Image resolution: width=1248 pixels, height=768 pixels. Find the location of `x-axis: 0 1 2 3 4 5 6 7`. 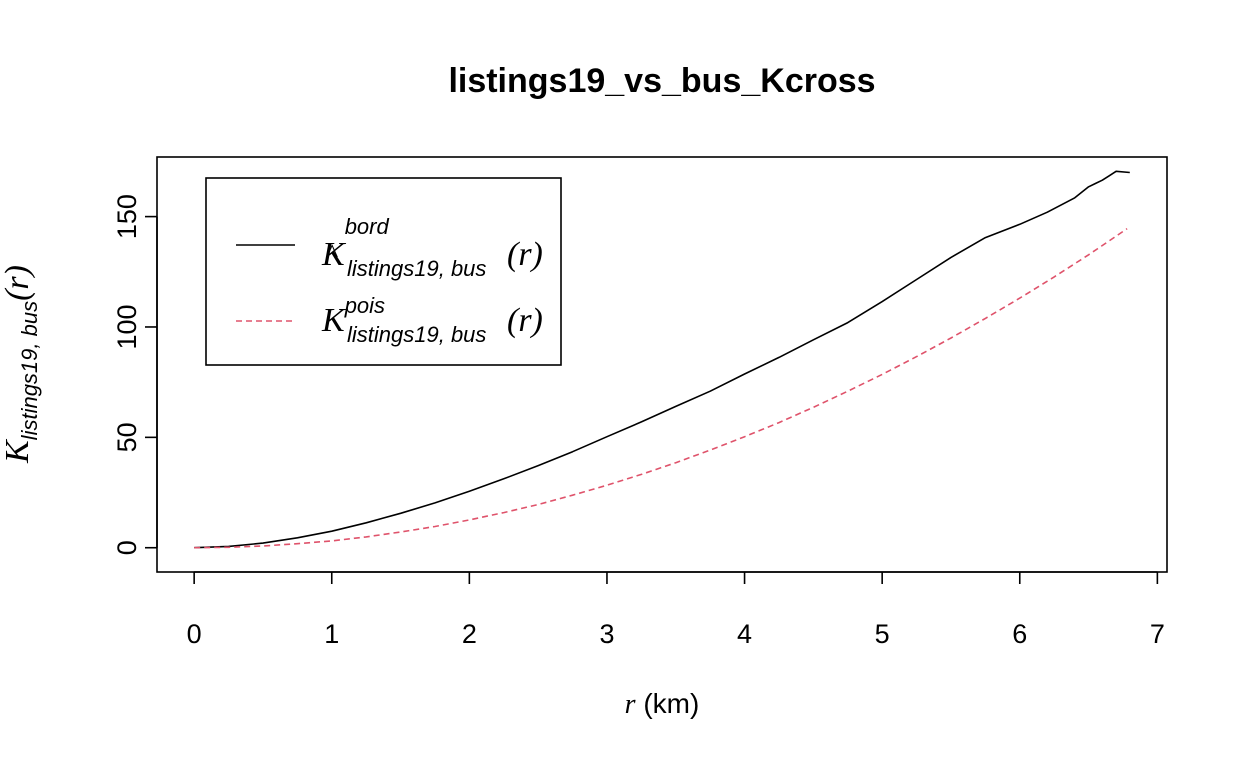

x-axis: 0 1 2 3 4 5 6 7 is located at coordinates (676, 610).